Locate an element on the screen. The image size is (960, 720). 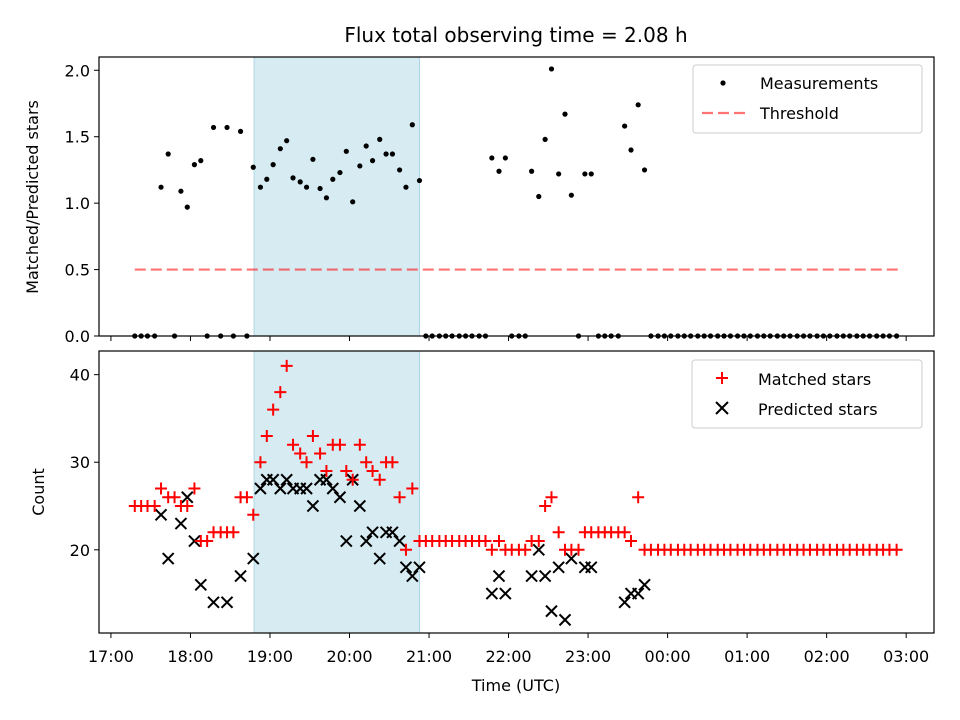
top-legend: Measurements Threshold is located at coordinates (807, 99).